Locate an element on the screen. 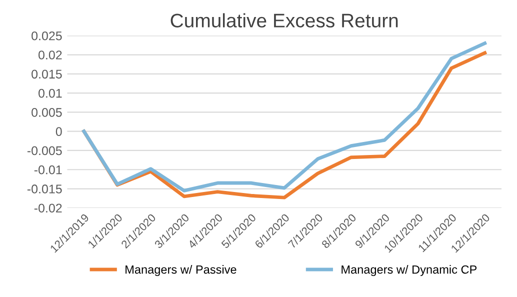 Image resolution: width=517 pixels, height=297 pixels. y-tick-label: 0 is located at coordinates (59, 131).